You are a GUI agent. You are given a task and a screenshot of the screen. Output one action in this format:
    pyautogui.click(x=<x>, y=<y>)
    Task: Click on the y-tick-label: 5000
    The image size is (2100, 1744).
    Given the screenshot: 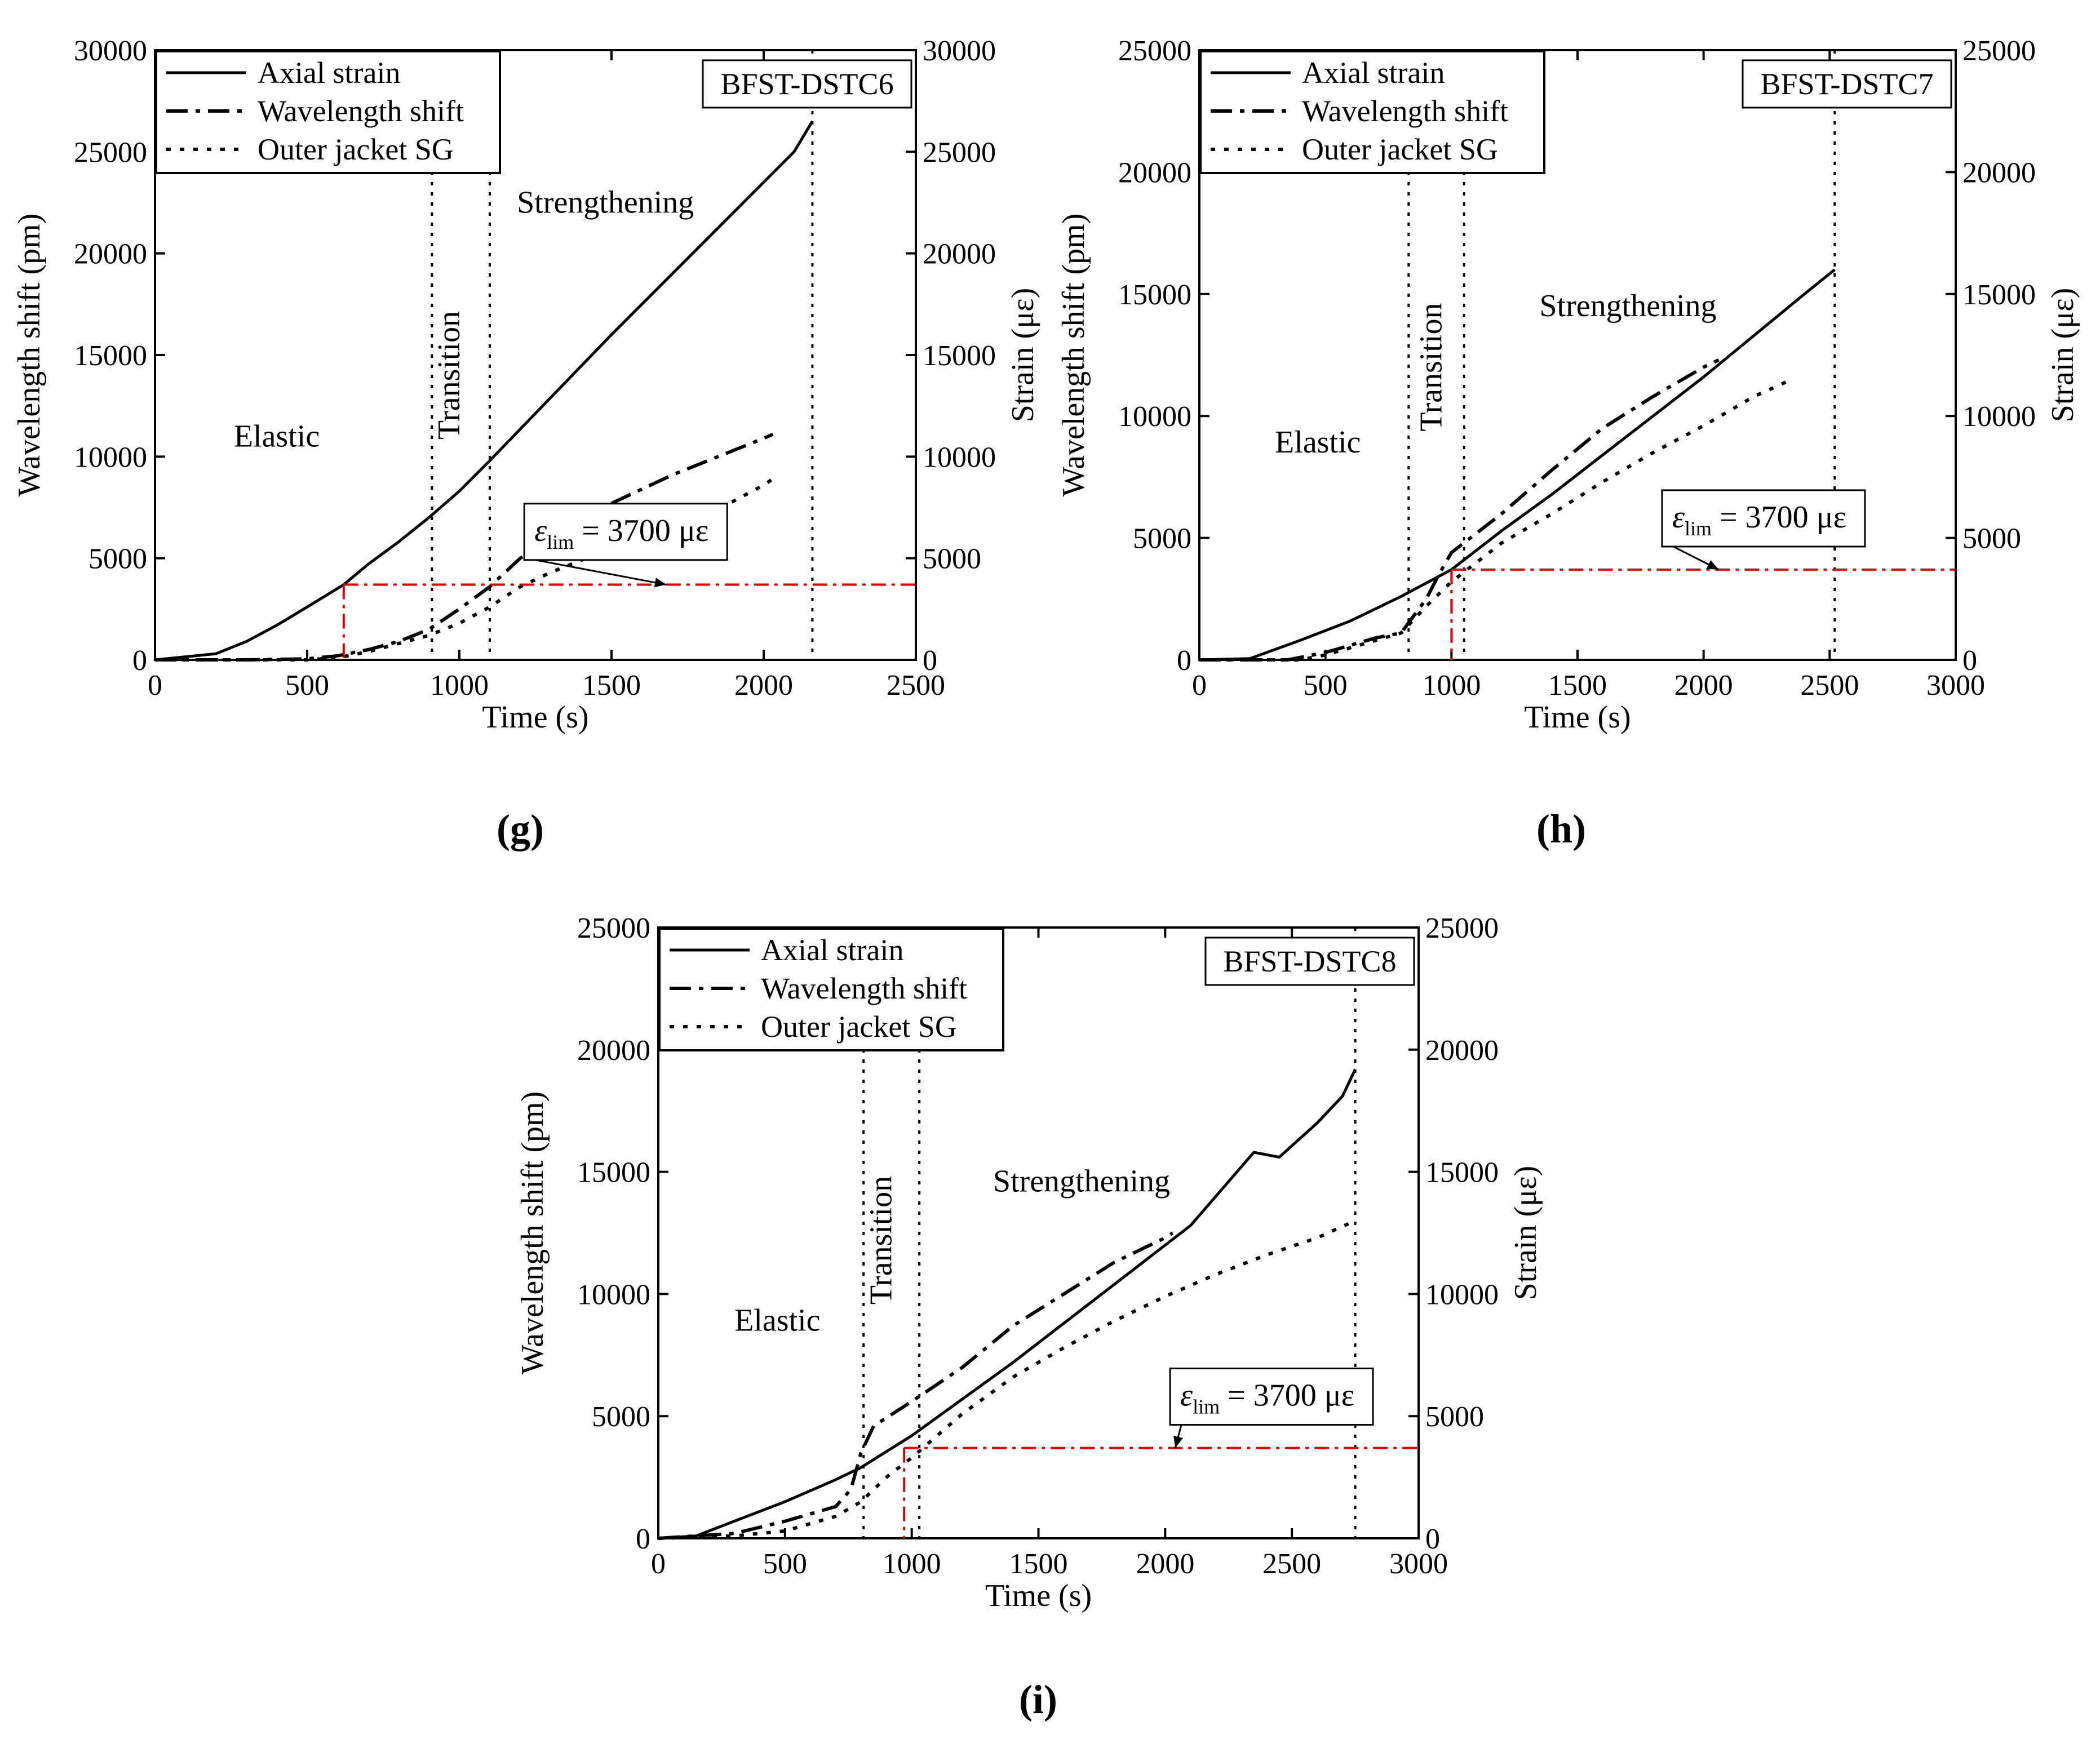 What is the action you would take?
    pyautogui.click(x=621, y=1417)
    